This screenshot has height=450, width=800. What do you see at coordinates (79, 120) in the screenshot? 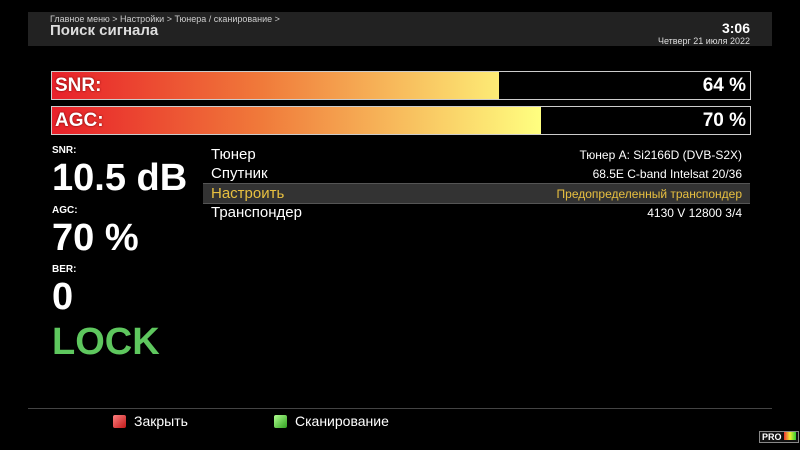
I see `agc-bar-label: AGC:` at bounding box center [79, 120].